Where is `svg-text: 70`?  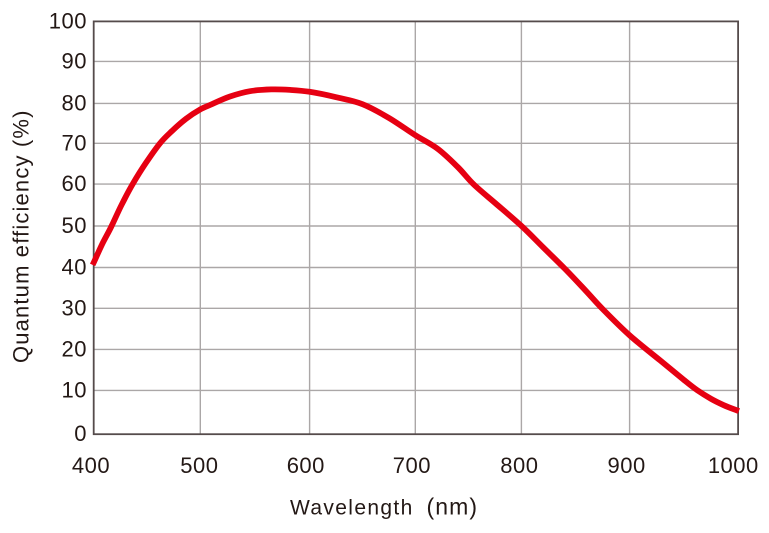 svg-text: 70 is located at coordinates (74, 142).